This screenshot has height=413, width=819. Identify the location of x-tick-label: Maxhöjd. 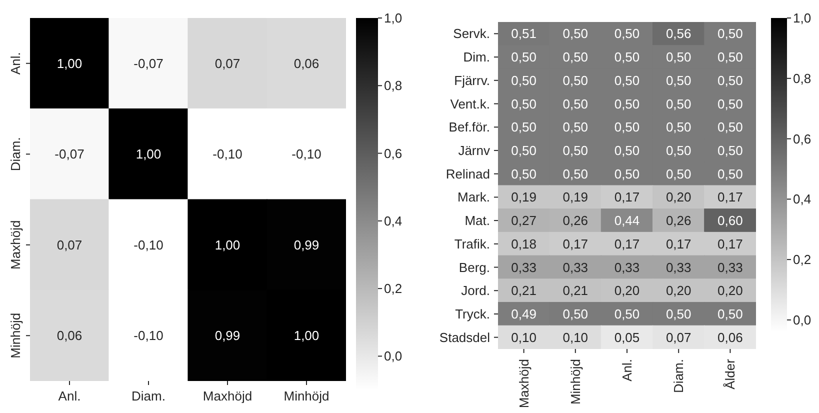
(227, 396).